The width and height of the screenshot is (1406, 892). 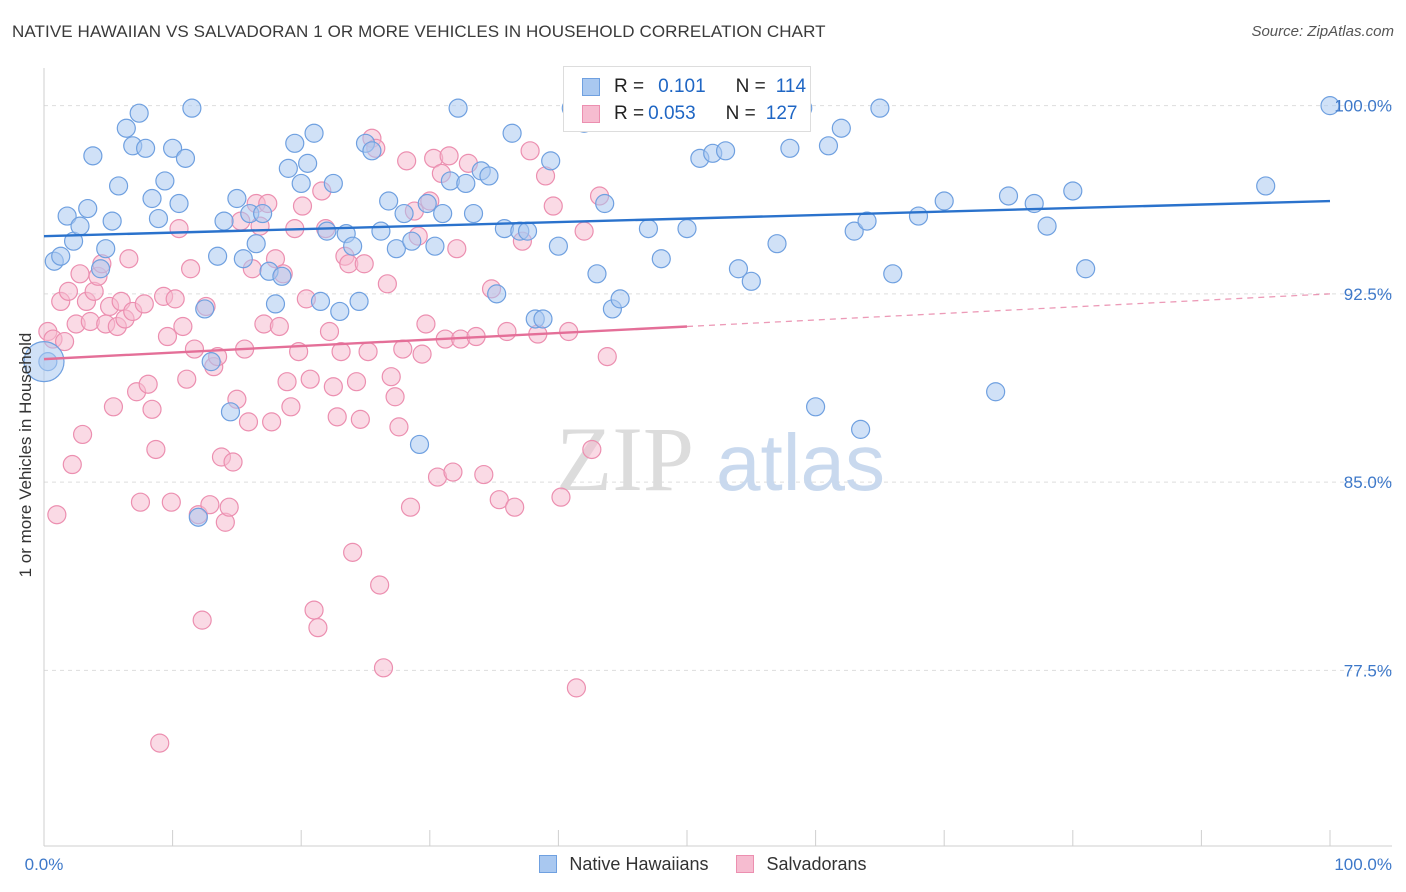 I want to click on legend-n-value: 114, so click(x=791, y=86).